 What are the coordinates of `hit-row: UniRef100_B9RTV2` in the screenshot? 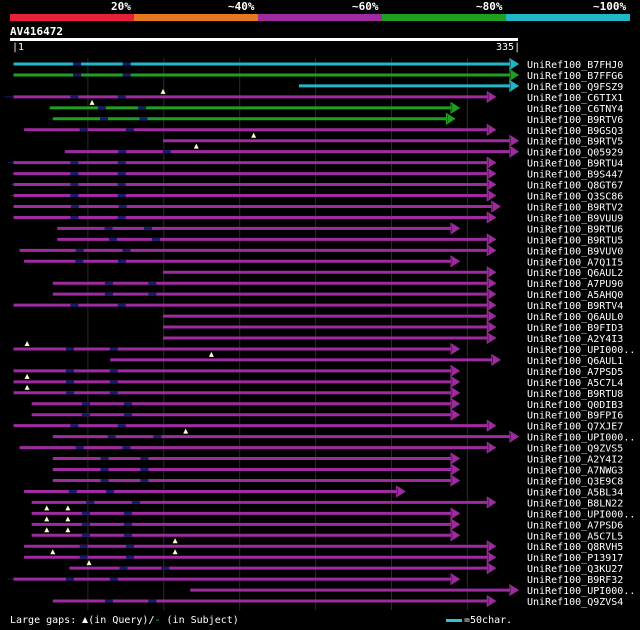 It's located at (318, 206).